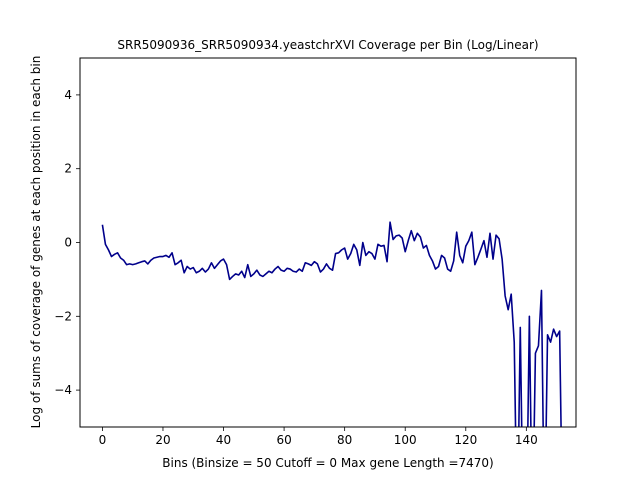 The width and height of the screenshot is (640, 480). What do you see at coordinates (283, 440) in the screenshot?
I see `x-tick-label: 60` at bounding box center [283, 440].